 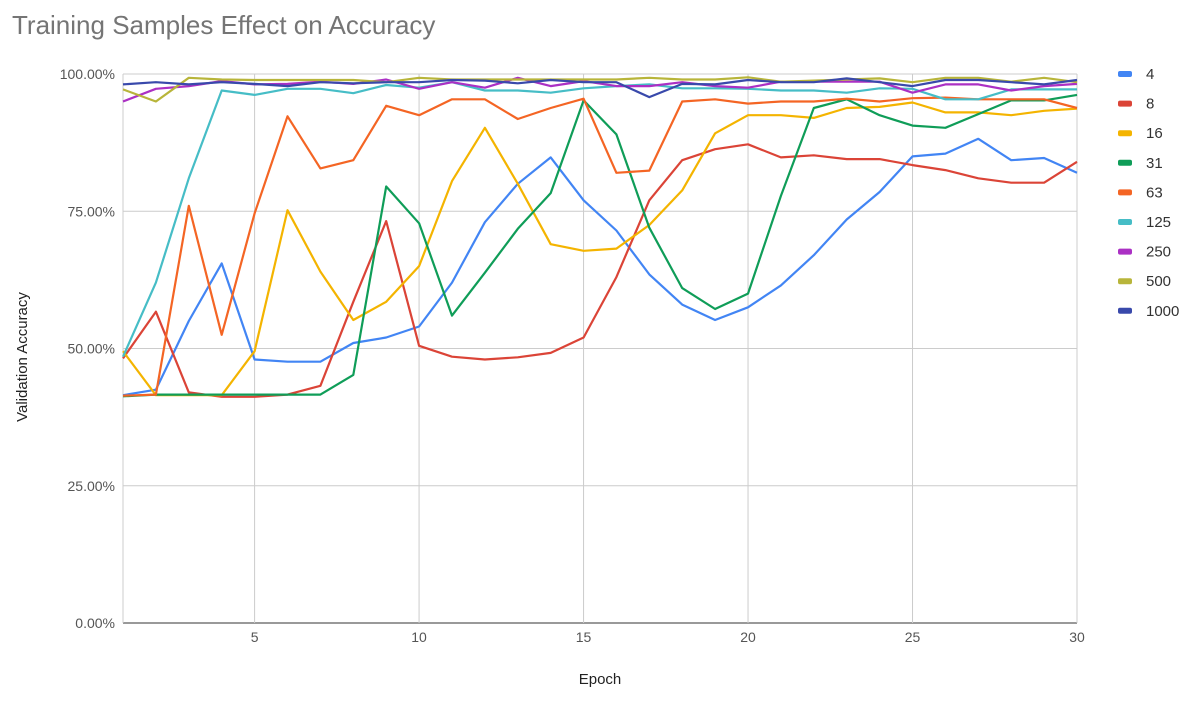 I want to click on legend-label-1000: 1000, so click(x=1162, y=311).